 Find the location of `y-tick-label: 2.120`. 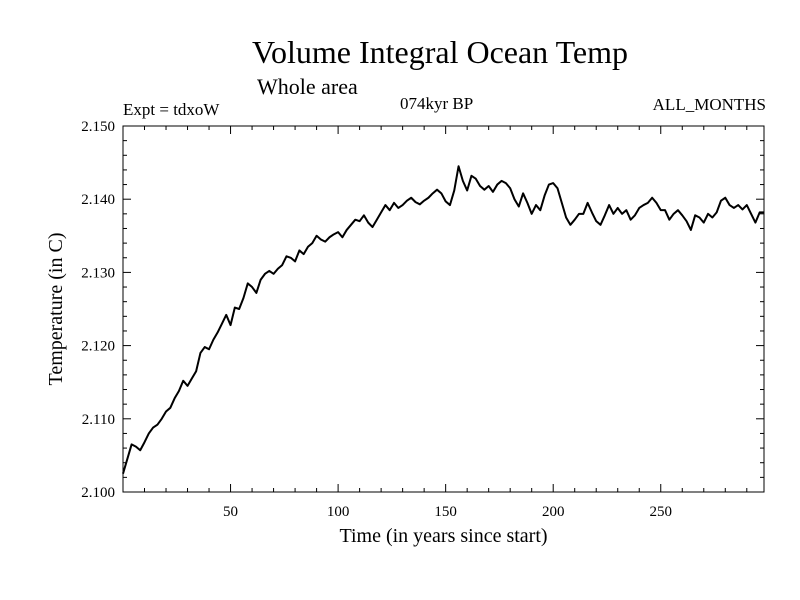

y-tick-label: 2.120 is located at coordinates (98, 347).